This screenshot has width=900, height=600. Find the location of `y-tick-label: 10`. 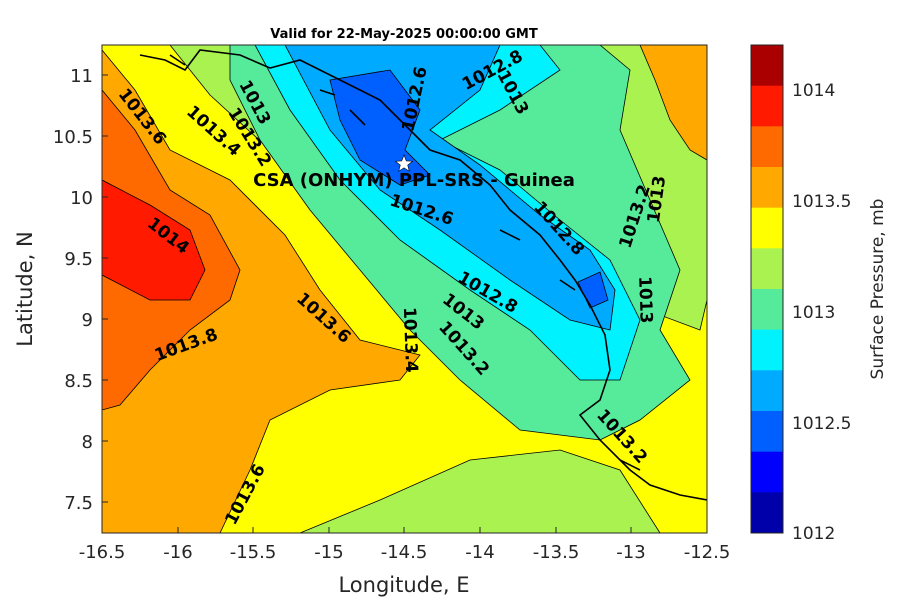

y-tick-label: 10 is located at coordinates (81, 198).